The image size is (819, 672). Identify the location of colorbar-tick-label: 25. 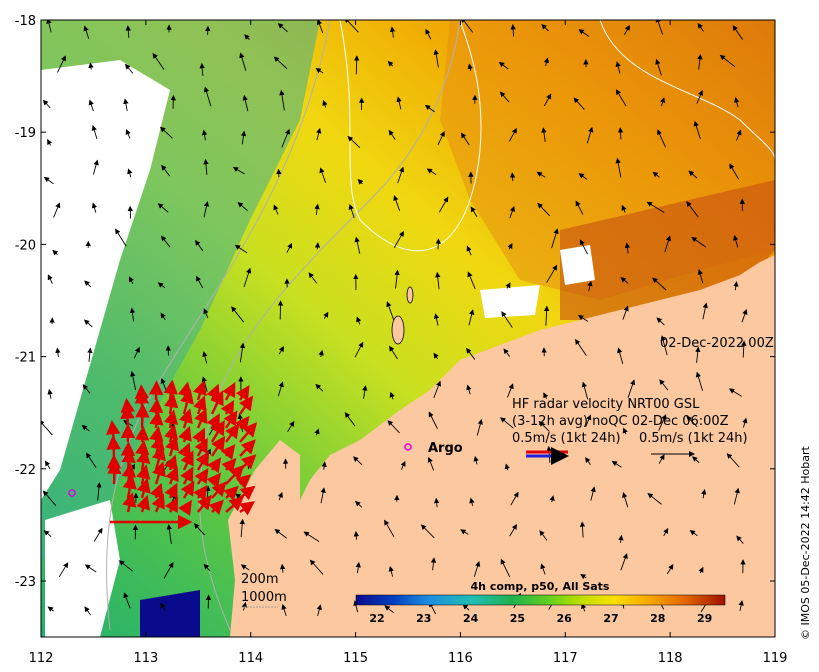
(517, 618).